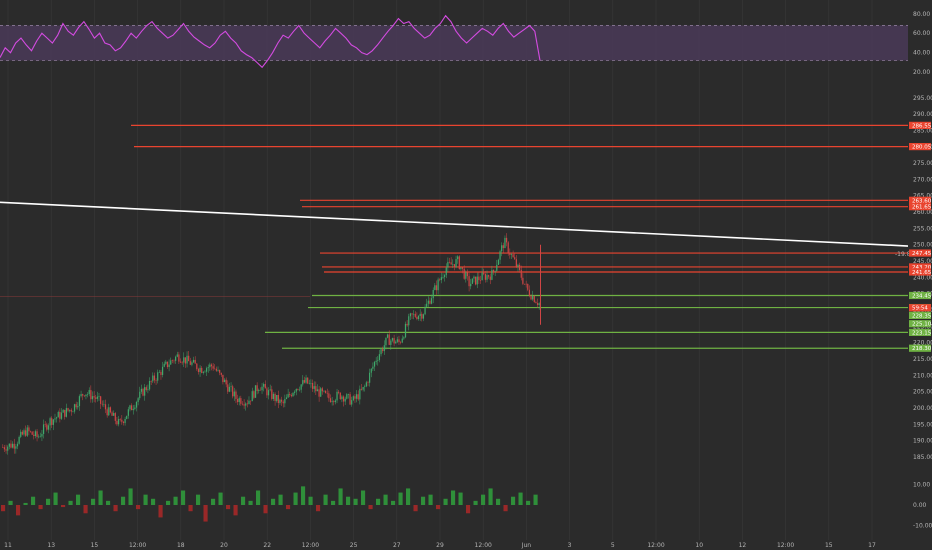 The height and width of the screenshot is (550, 932). I want to click on resistance-level-tag: 261.65, so click(922, 208).